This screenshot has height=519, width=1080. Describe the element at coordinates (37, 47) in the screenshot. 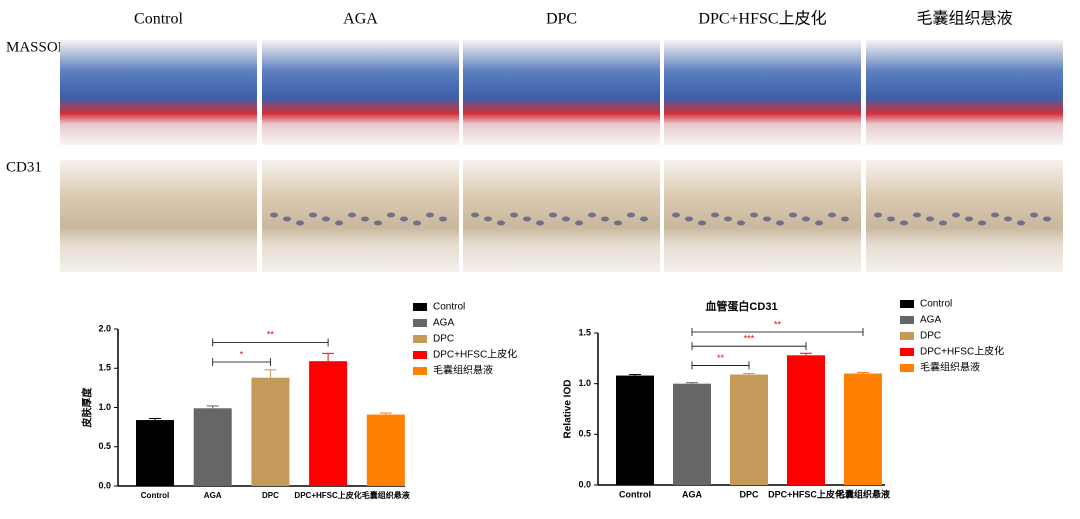

I see `row-label: MASSON` at that location.